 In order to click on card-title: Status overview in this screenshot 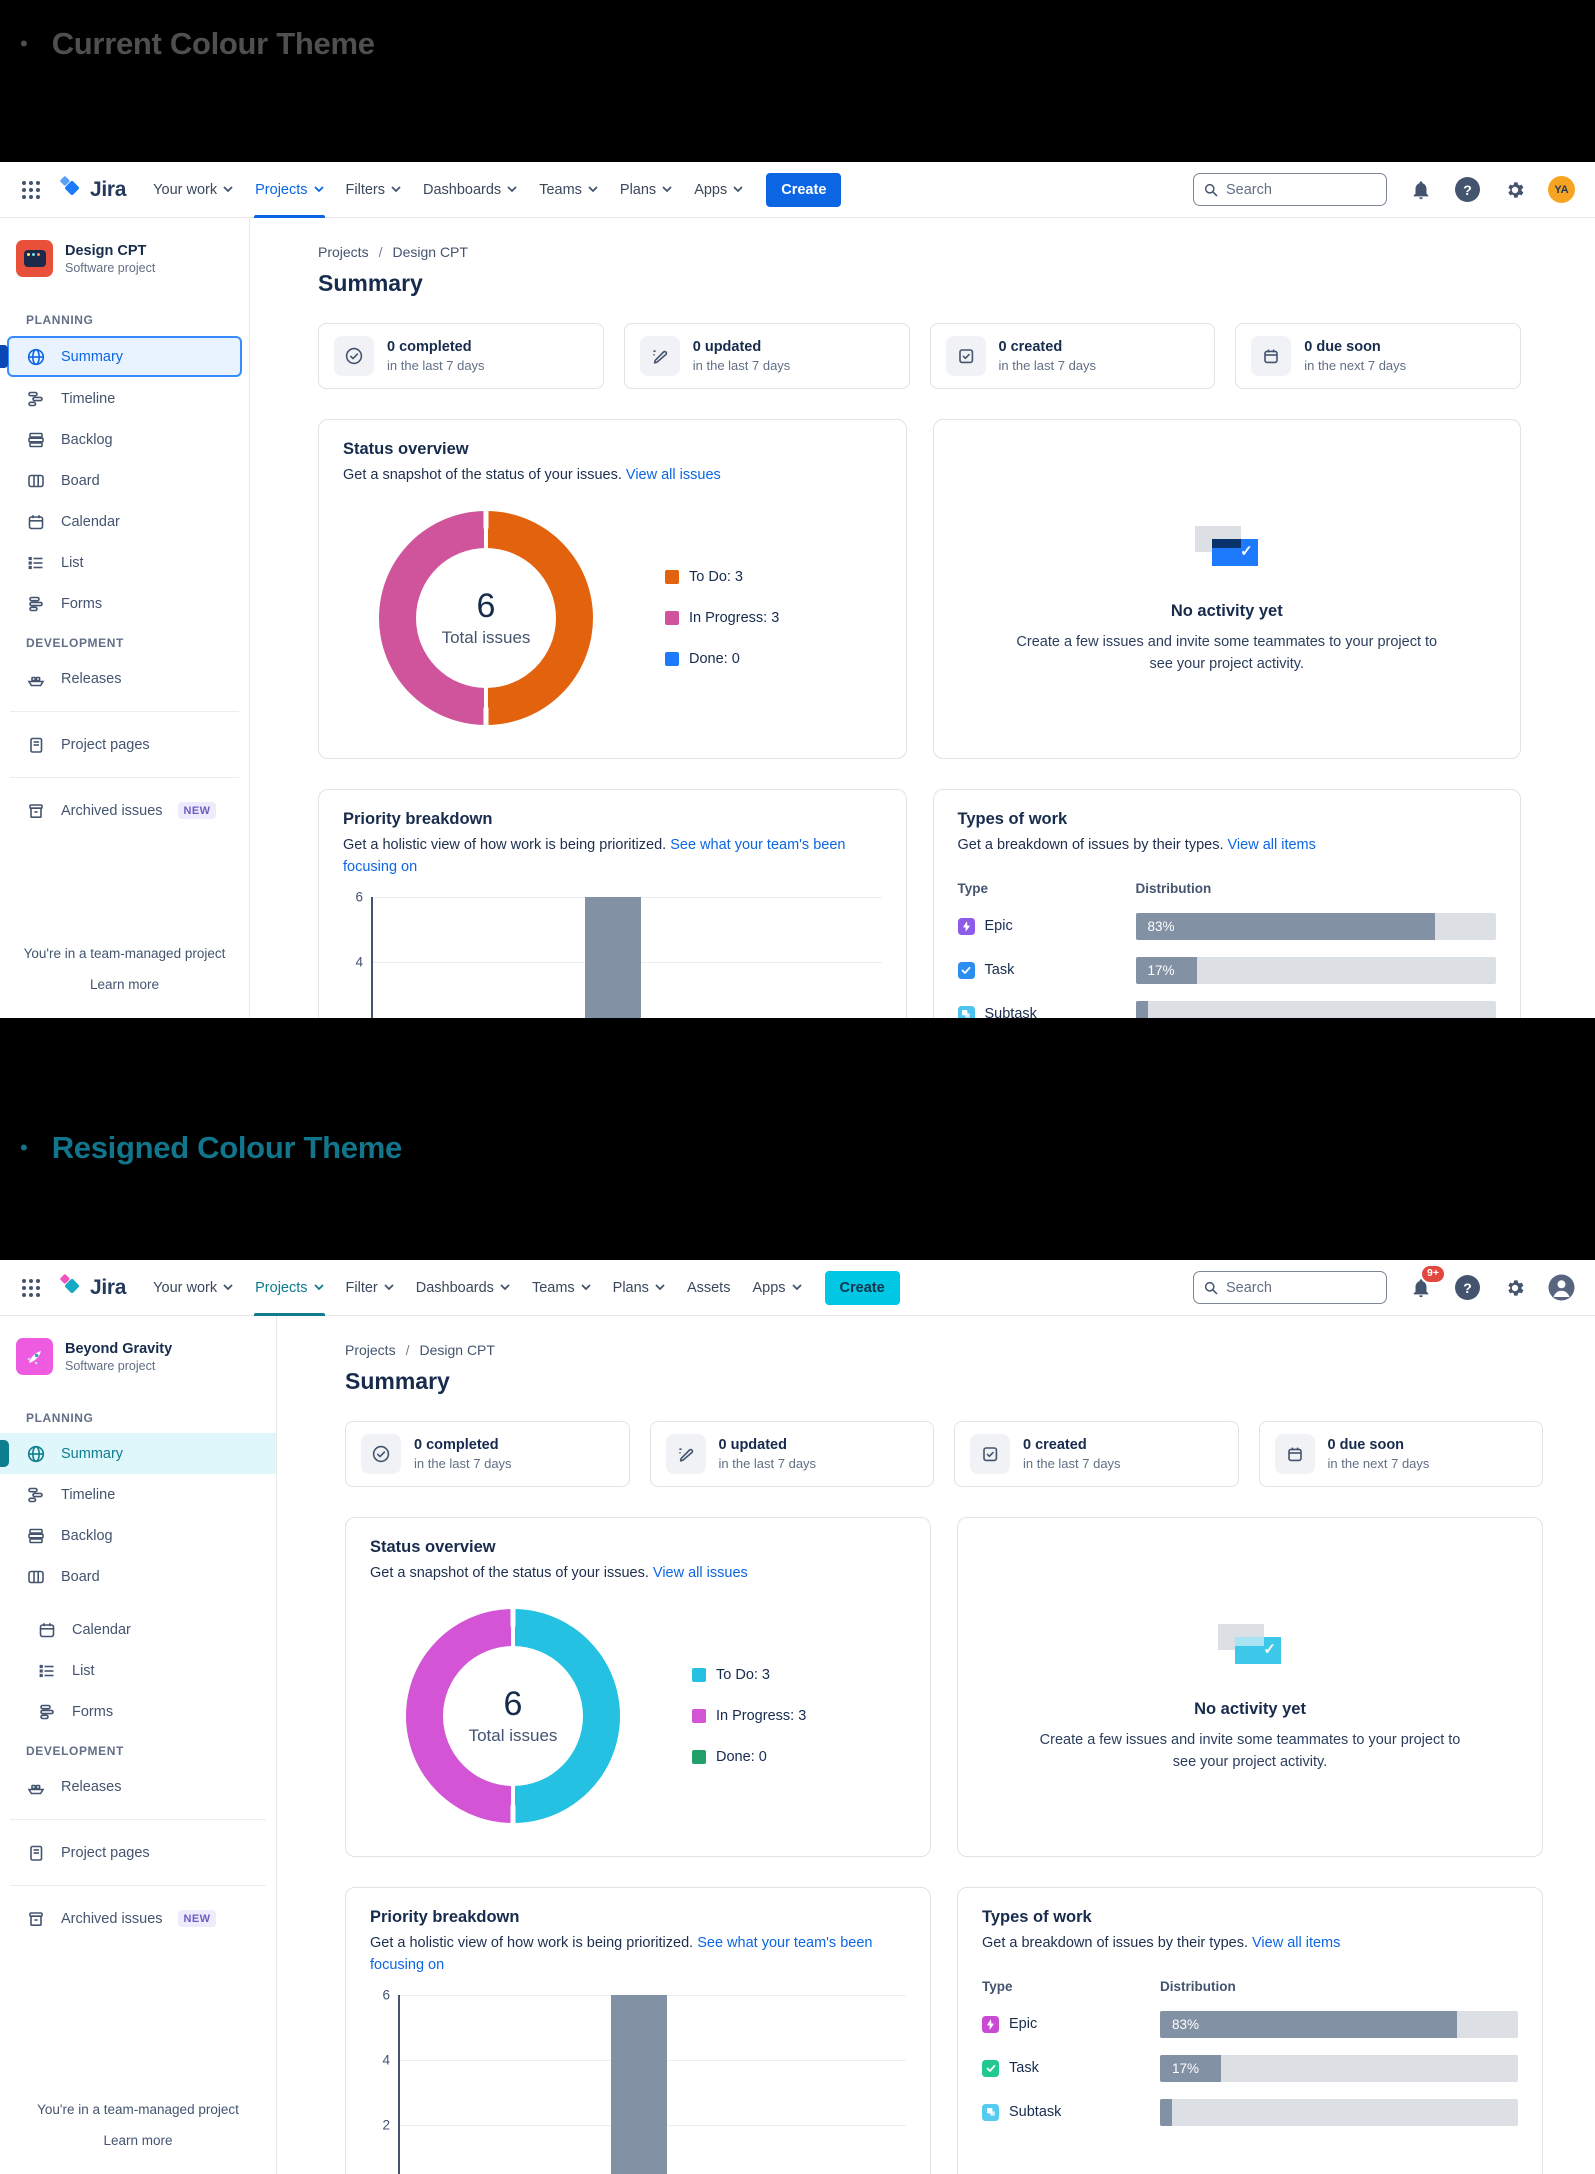, I will do `click(406, 449)`.